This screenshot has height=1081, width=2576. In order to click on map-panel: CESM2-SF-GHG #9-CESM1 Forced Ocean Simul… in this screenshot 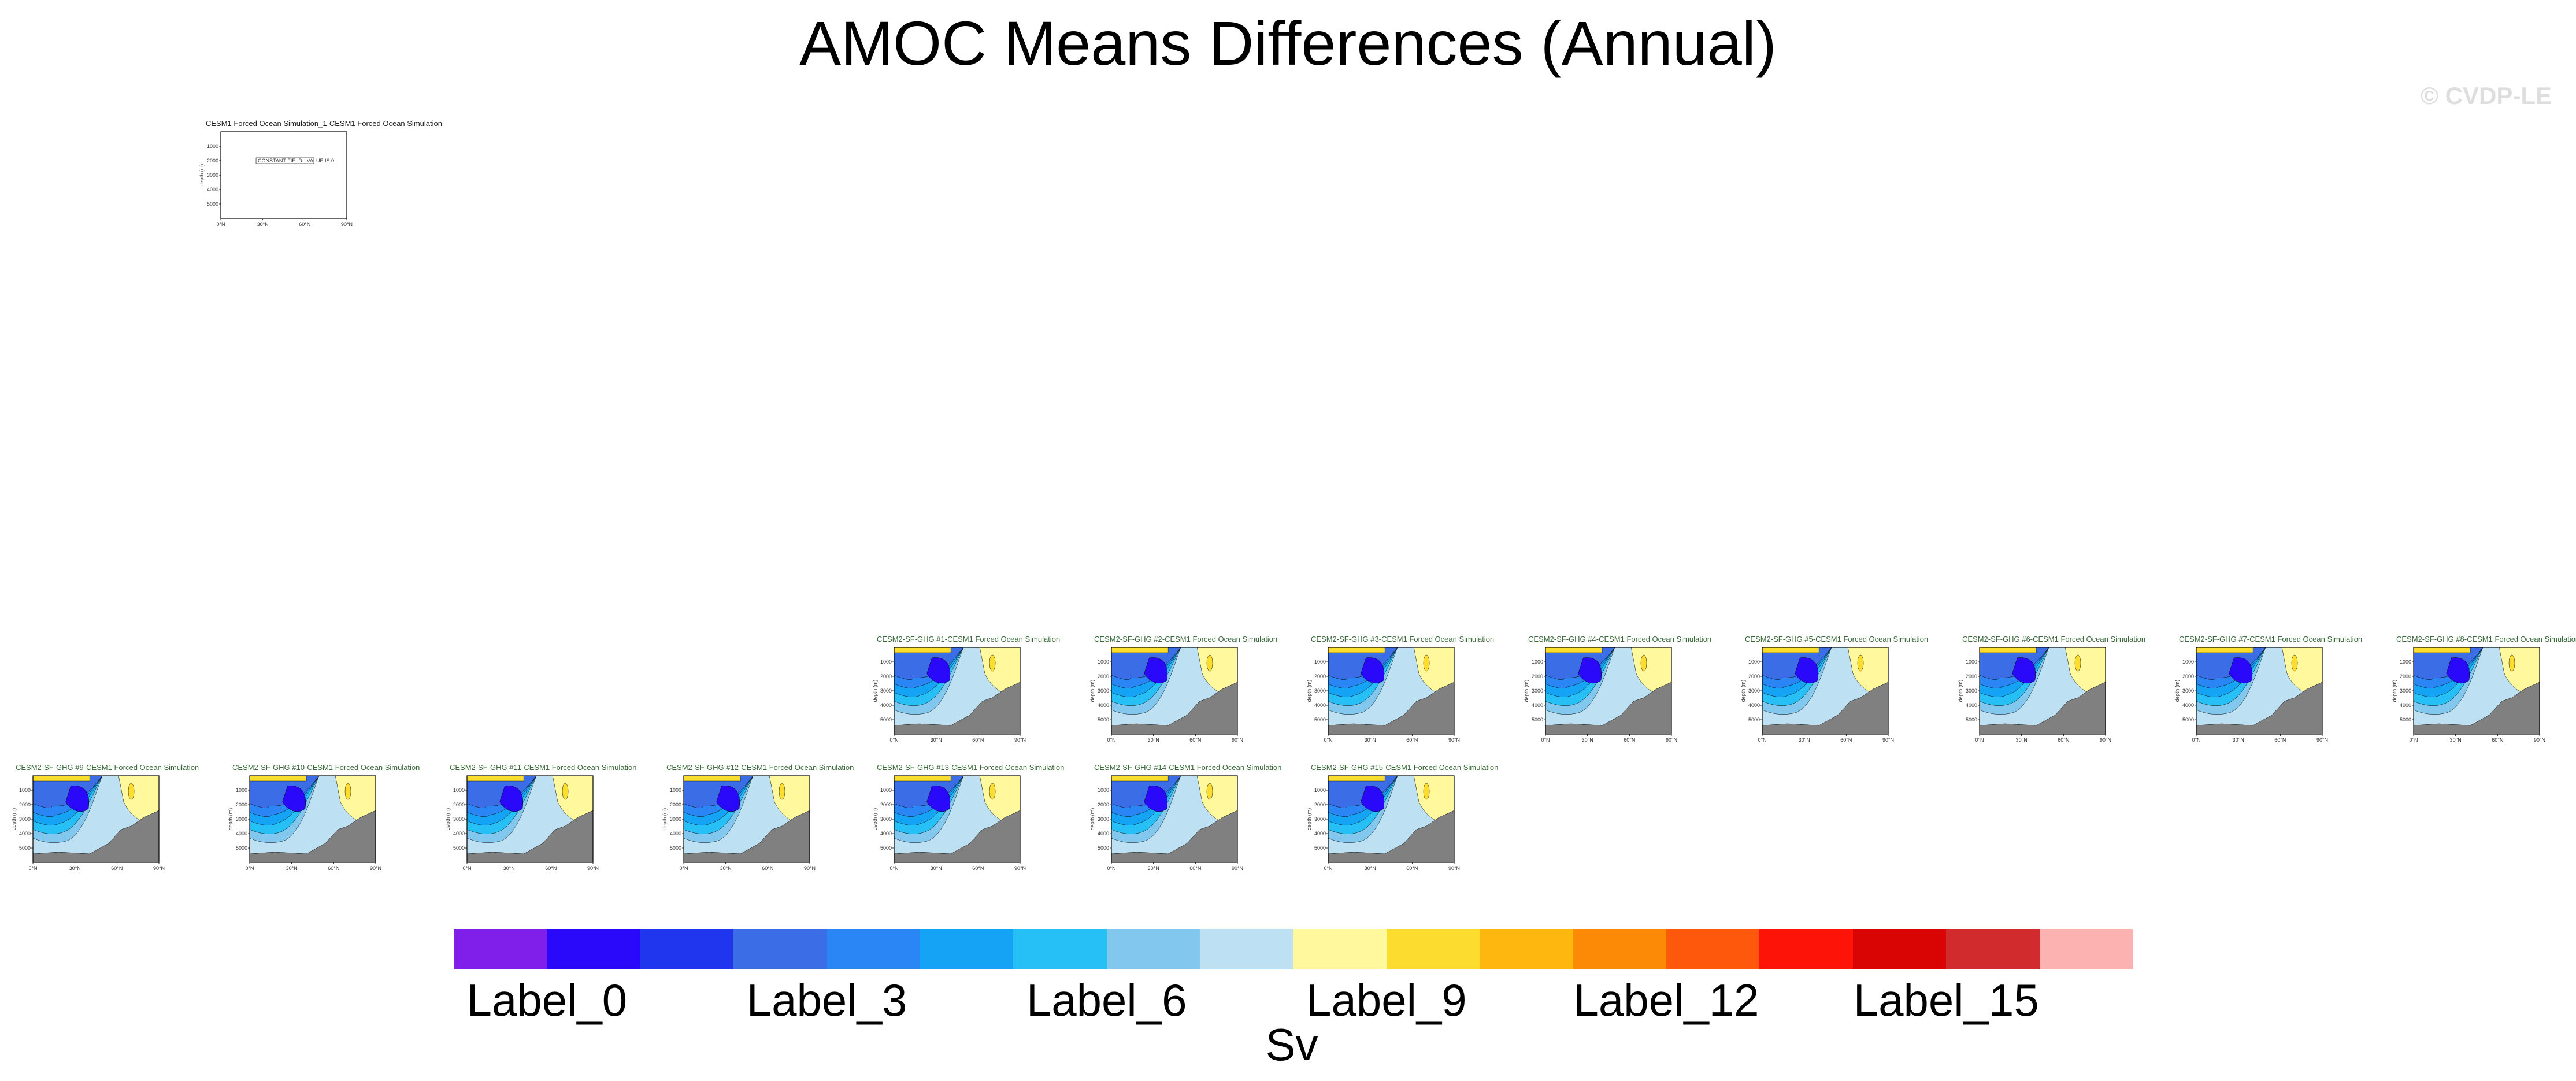, I will do `click(105, 816)`.